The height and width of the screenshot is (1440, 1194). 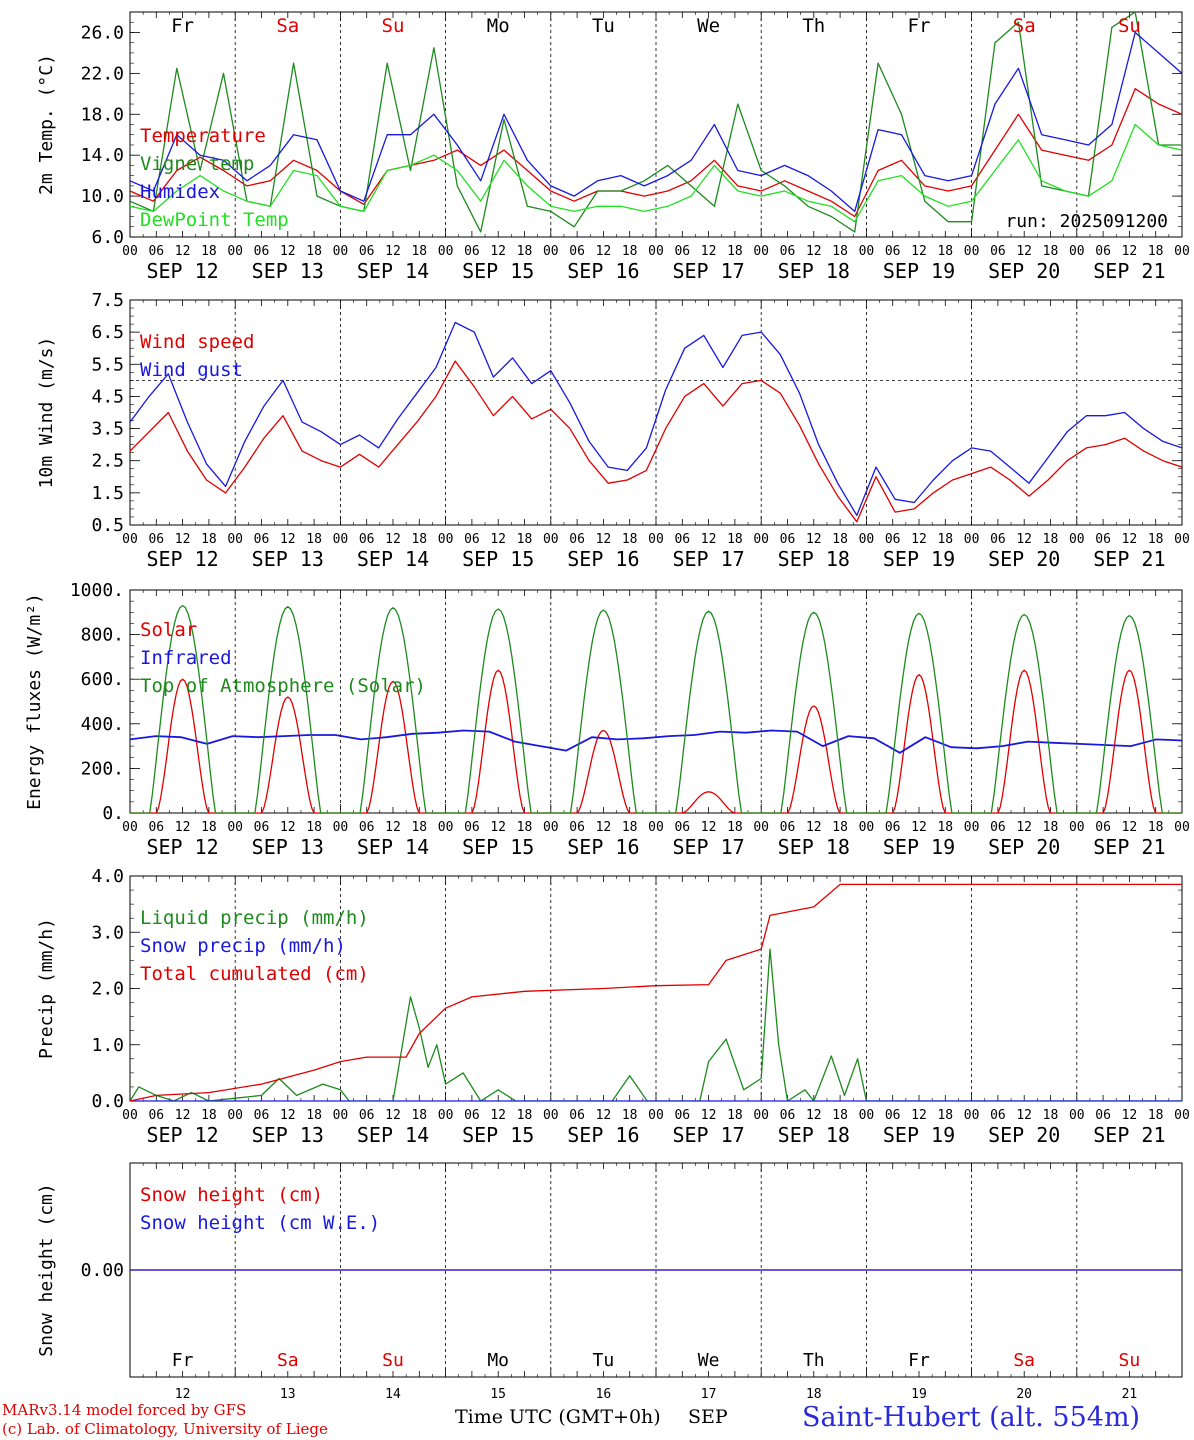 What do you see at coordinates (393, 559) in the screenshot?
I see `date-label: SEP 14` at bounding box center [393, 559].